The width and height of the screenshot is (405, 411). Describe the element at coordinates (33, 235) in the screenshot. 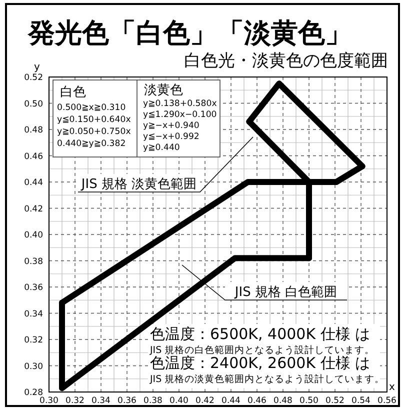

I see `y-tick-label: 0.40` at that location.